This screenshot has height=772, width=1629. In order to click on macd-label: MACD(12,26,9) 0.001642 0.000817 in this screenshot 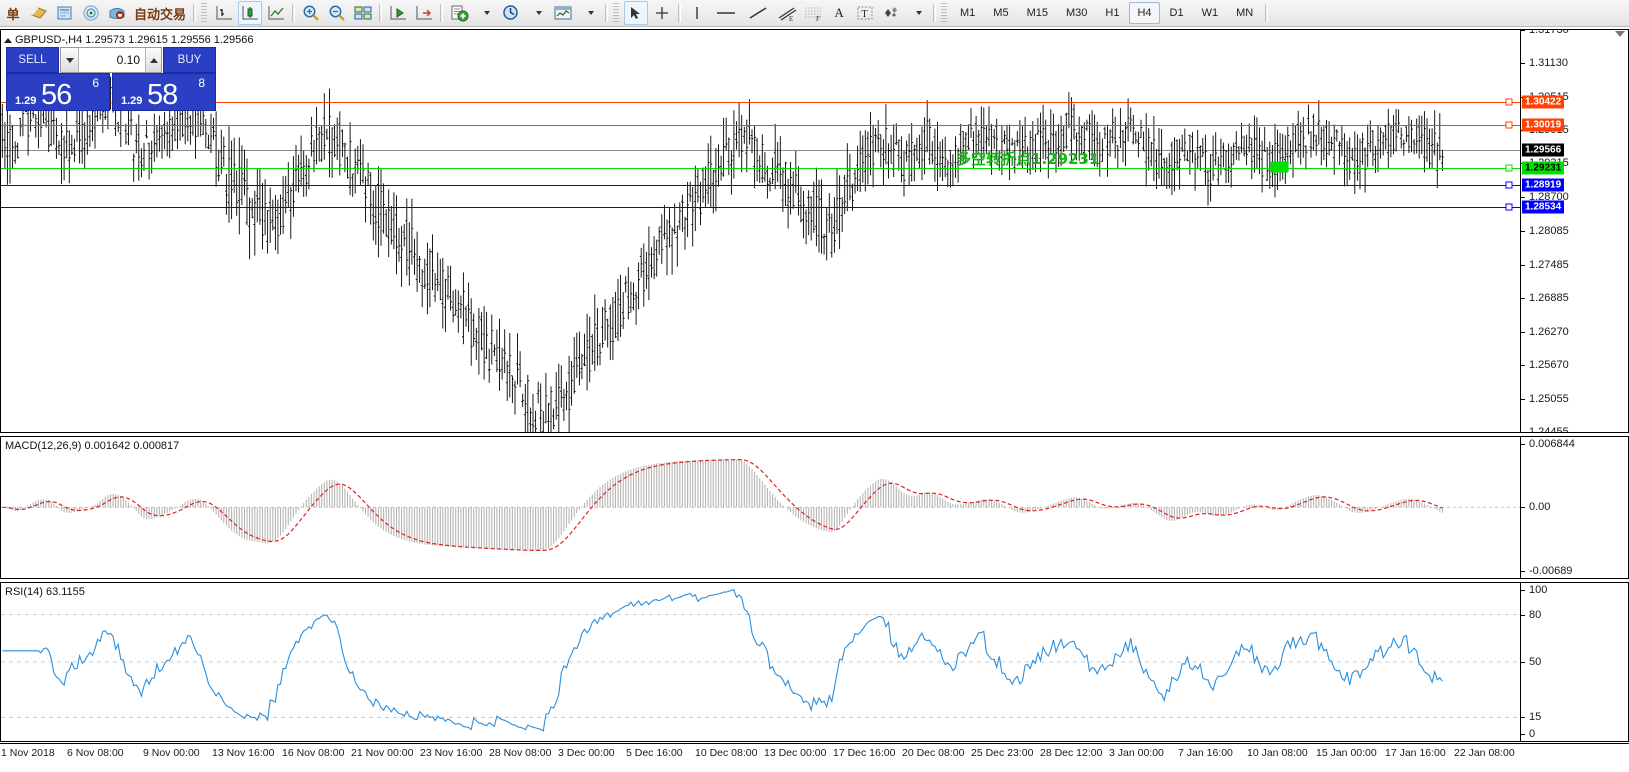, I will do `click(92, 446)`.